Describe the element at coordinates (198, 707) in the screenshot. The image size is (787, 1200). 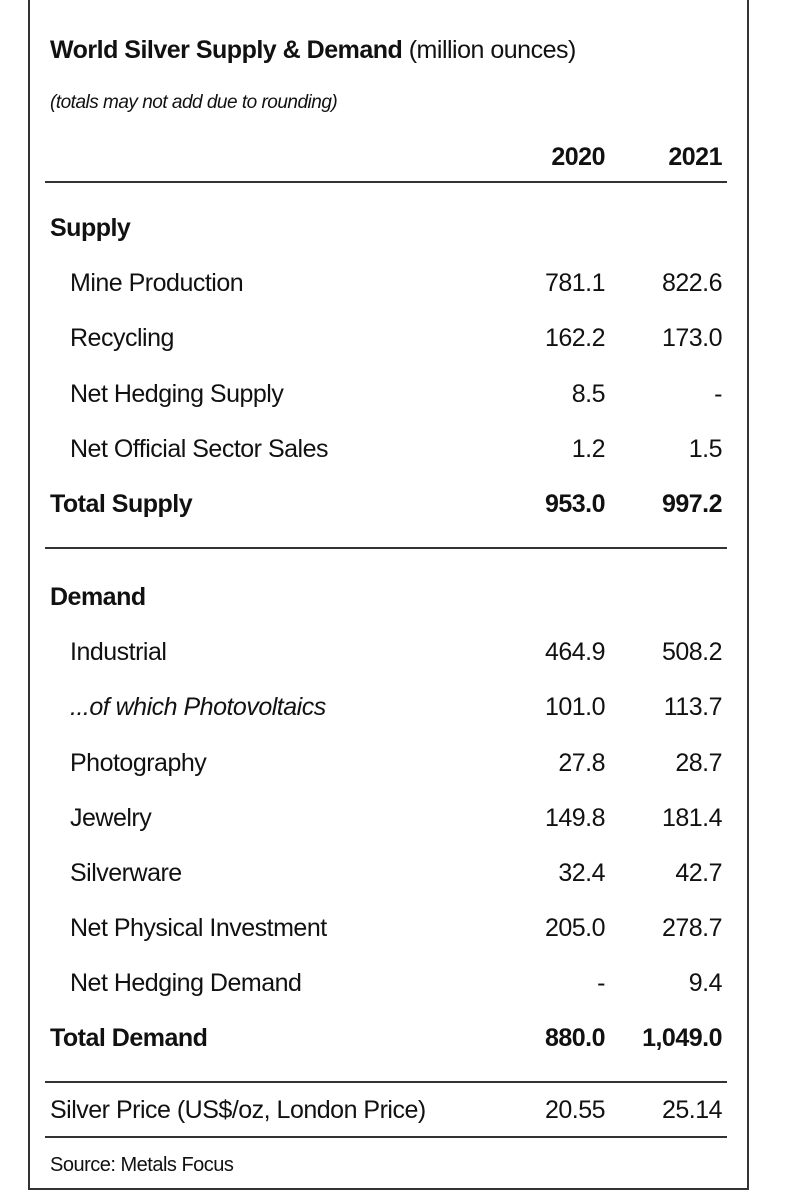
I see `row-label: ...of which Photovoltaics` at that location.